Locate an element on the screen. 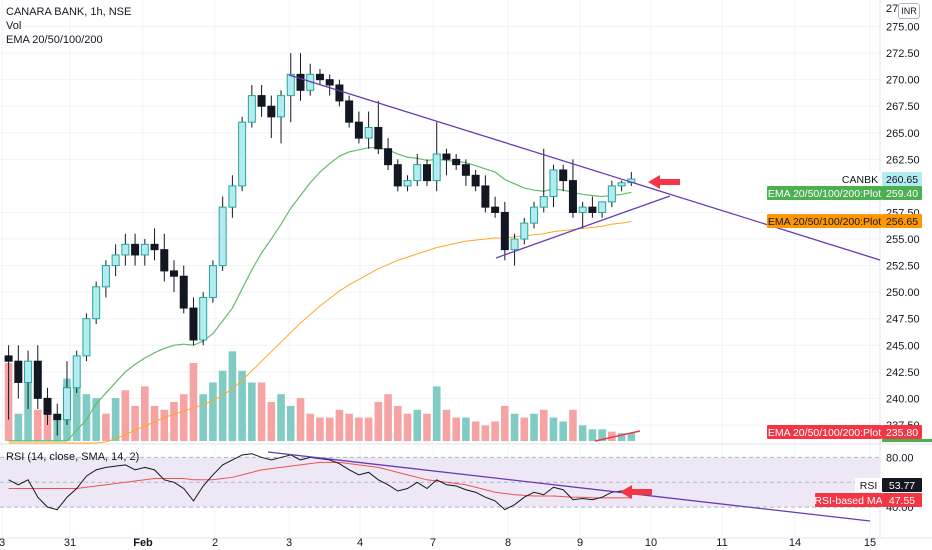  time-tick-label: 14 is located at coordinates (795, 543).